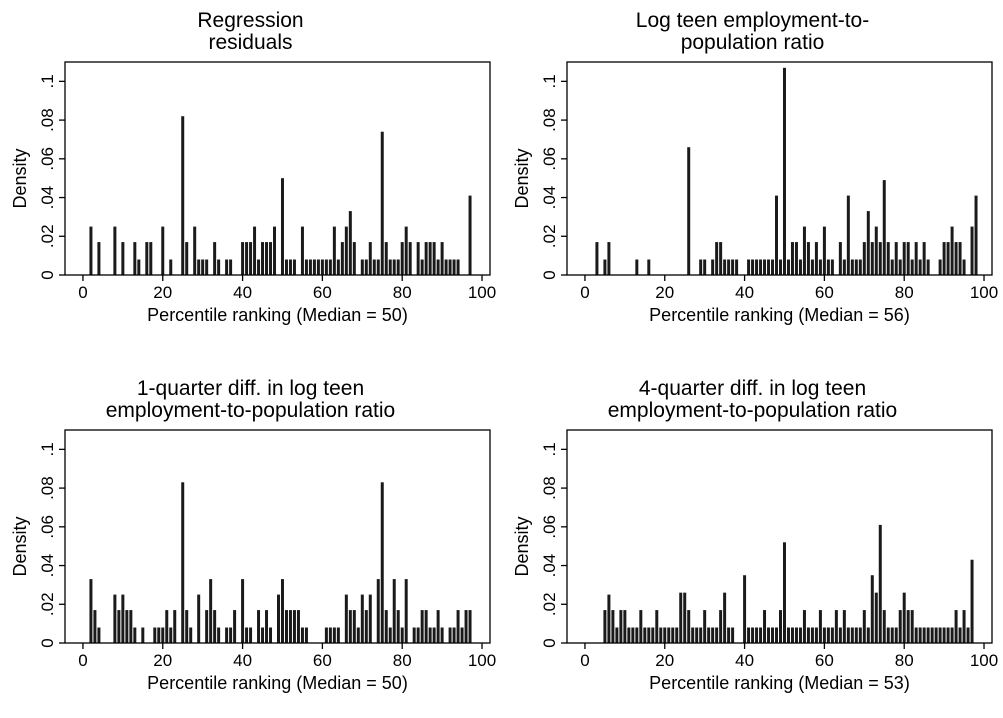  What do you see at coordinates (549, 236) in the screenshot?
I see `y-tick-label: .02` at bounding box center [549, 236].